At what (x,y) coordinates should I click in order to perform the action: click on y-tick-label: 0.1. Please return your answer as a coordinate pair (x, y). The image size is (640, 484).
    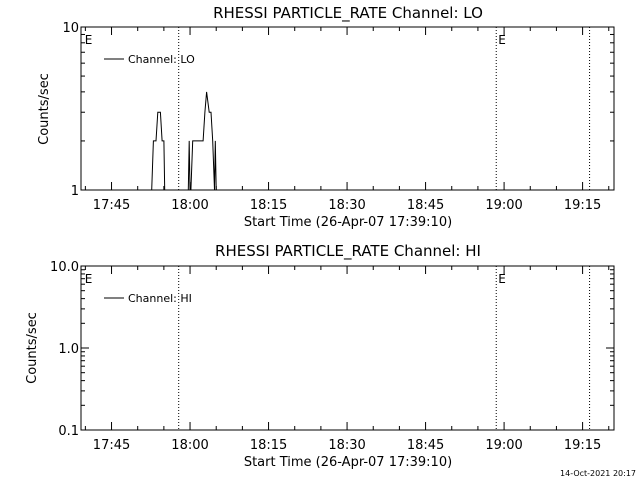
    Looking at the image, I should click on (68, 431).